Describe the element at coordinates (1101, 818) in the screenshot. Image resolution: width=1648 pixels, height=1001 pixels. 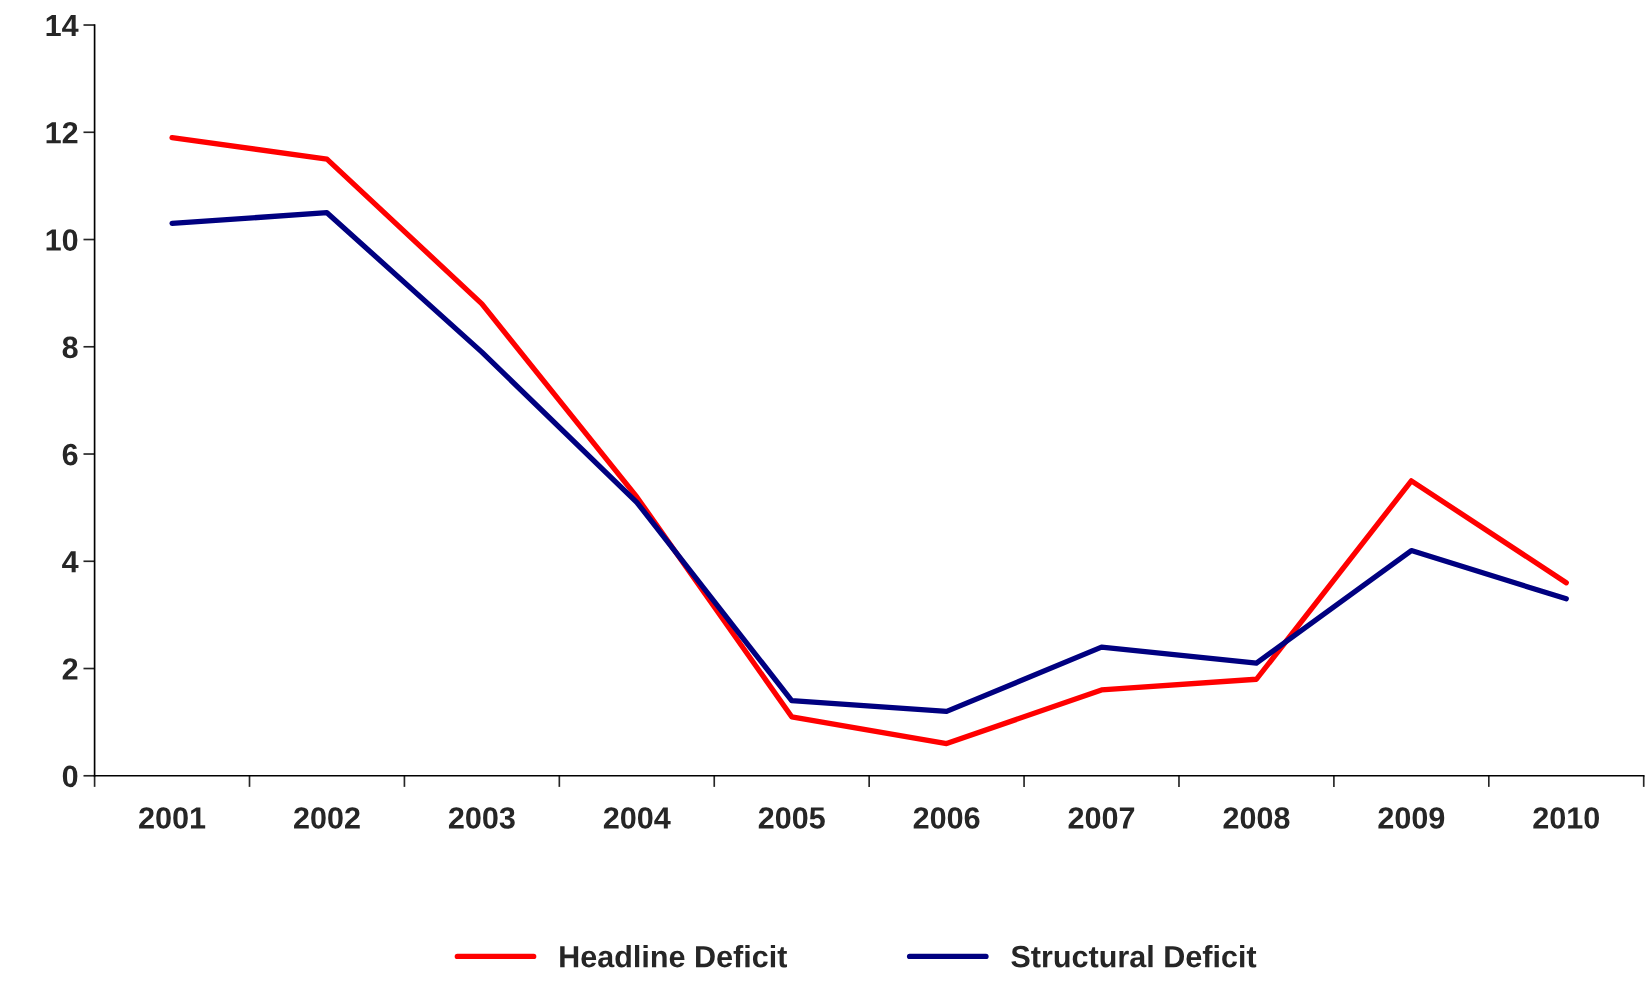
I see `x-tick-label: 2007` at that location.